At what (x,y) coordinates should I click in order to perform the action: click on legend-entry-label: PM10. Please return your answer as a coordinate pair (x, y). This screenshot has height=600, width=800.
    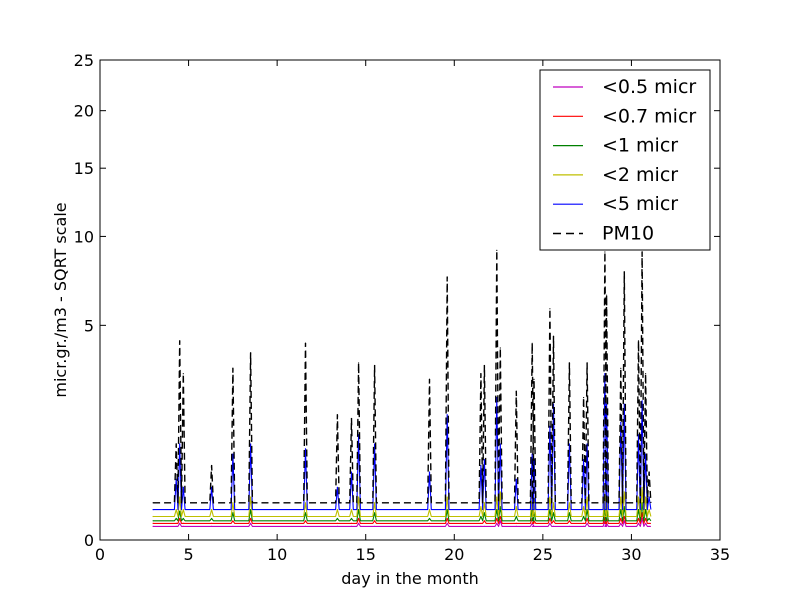
    Looking at the image, I should click on (628, 234).